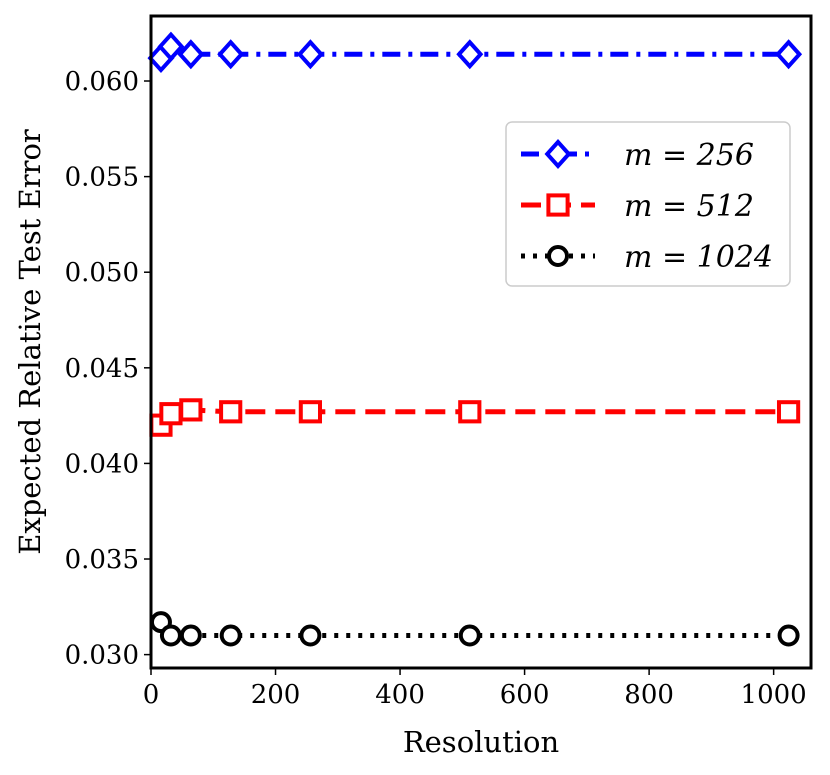  I want to click on x-tick-label: 1000, so click(774, 695).